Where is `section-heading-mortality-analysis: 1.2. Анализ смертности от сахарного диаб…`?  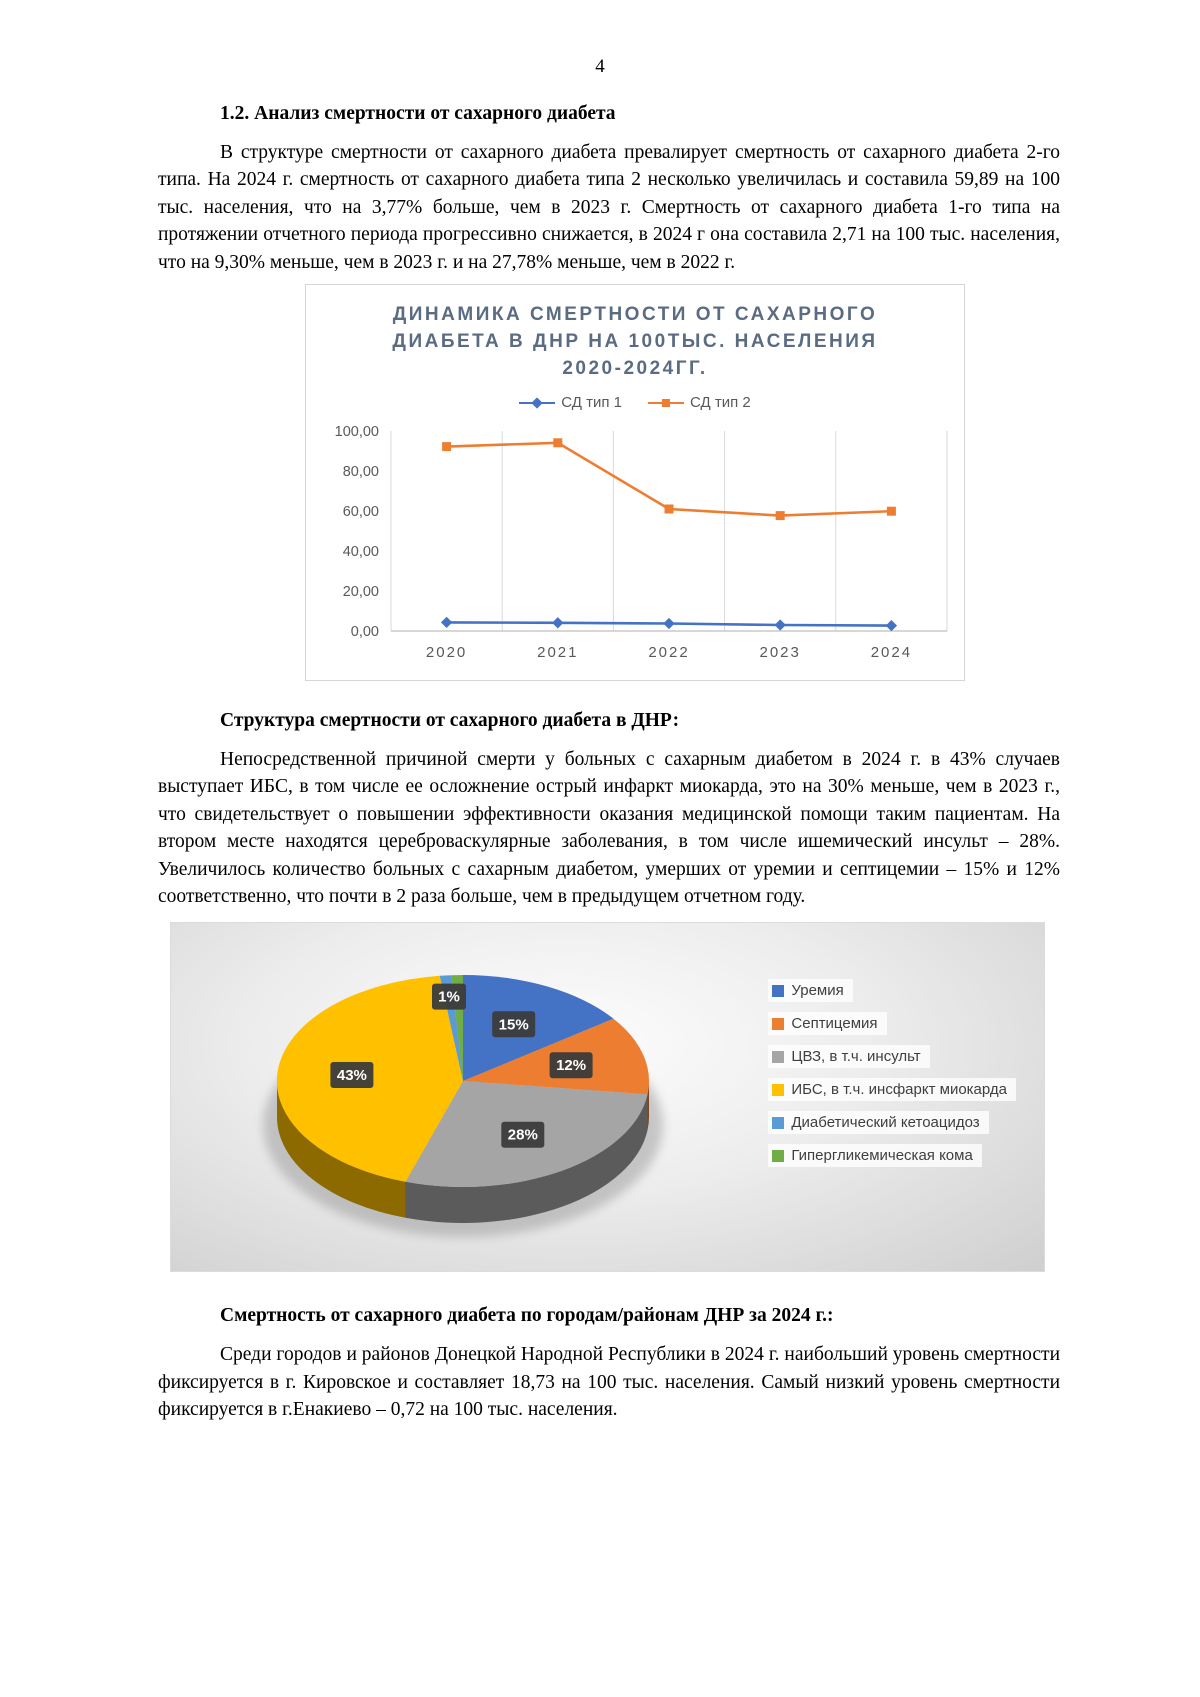 section-heading-mortality-analysis: 1.2. Анализ смертности от сахарного диаб… is located at coordinates (418, 113).